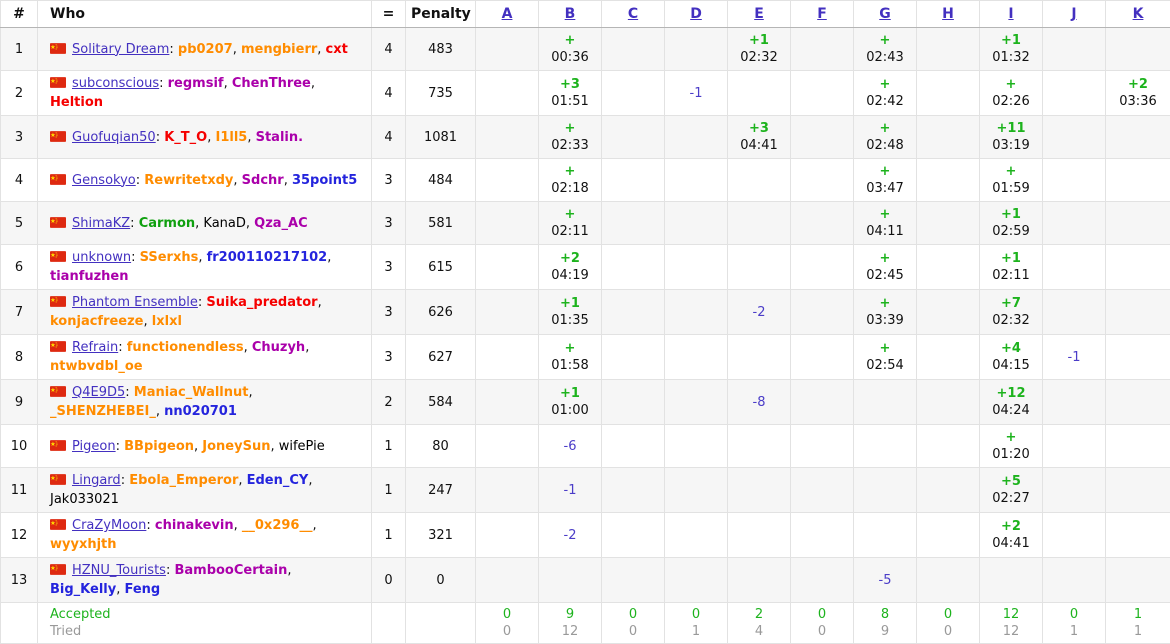 The image size is (1170, 644). Describe the element at coordinates (196, 83) in the screenshot. I see `member-handle: regmsif` at that location.